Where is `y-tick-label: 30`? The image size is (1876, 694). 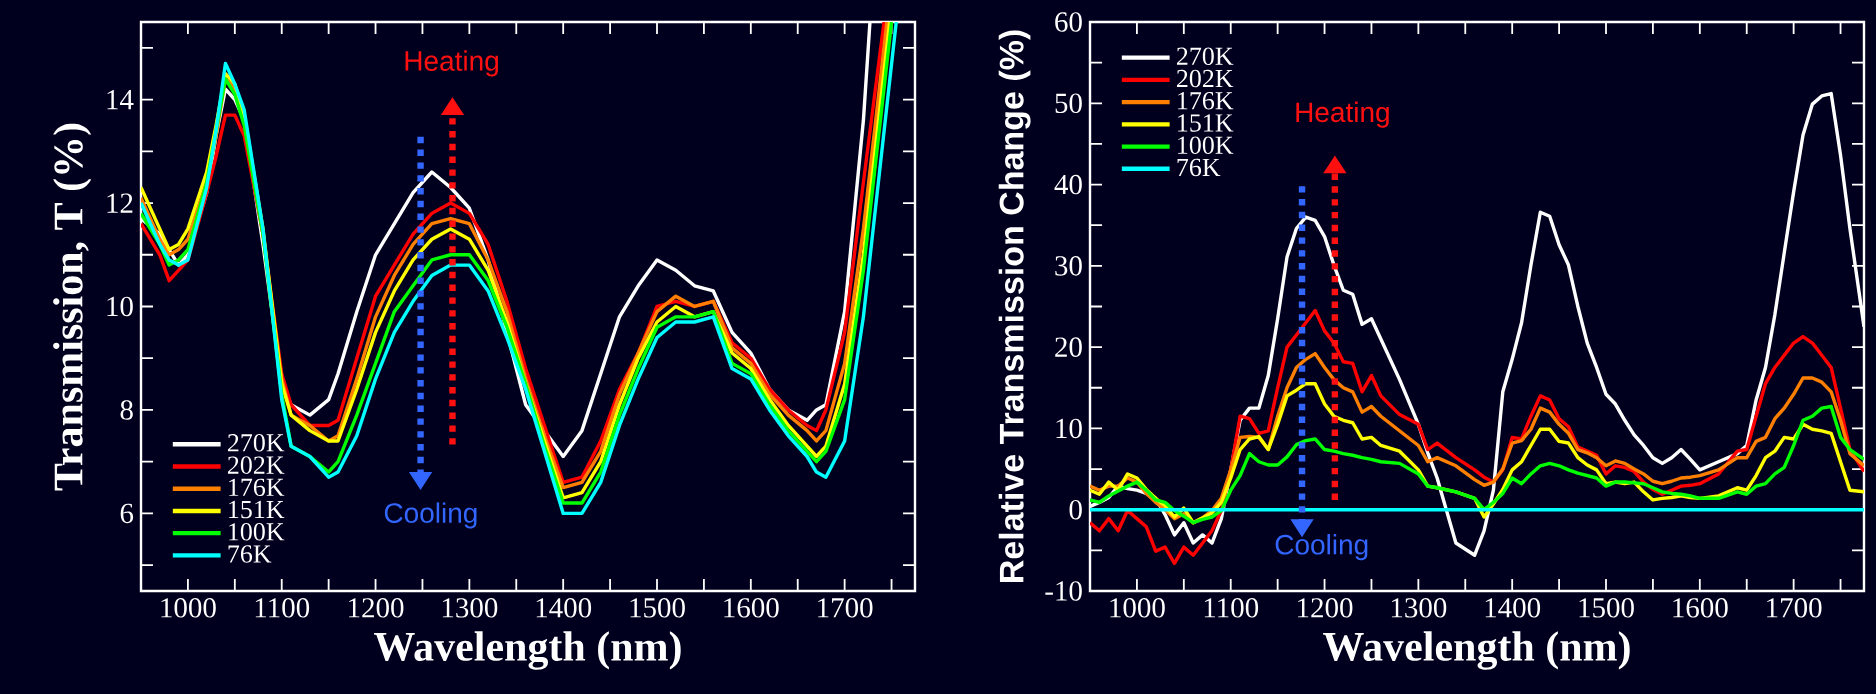
y-tick-label: 30 is located at coordinates (1068, 266).